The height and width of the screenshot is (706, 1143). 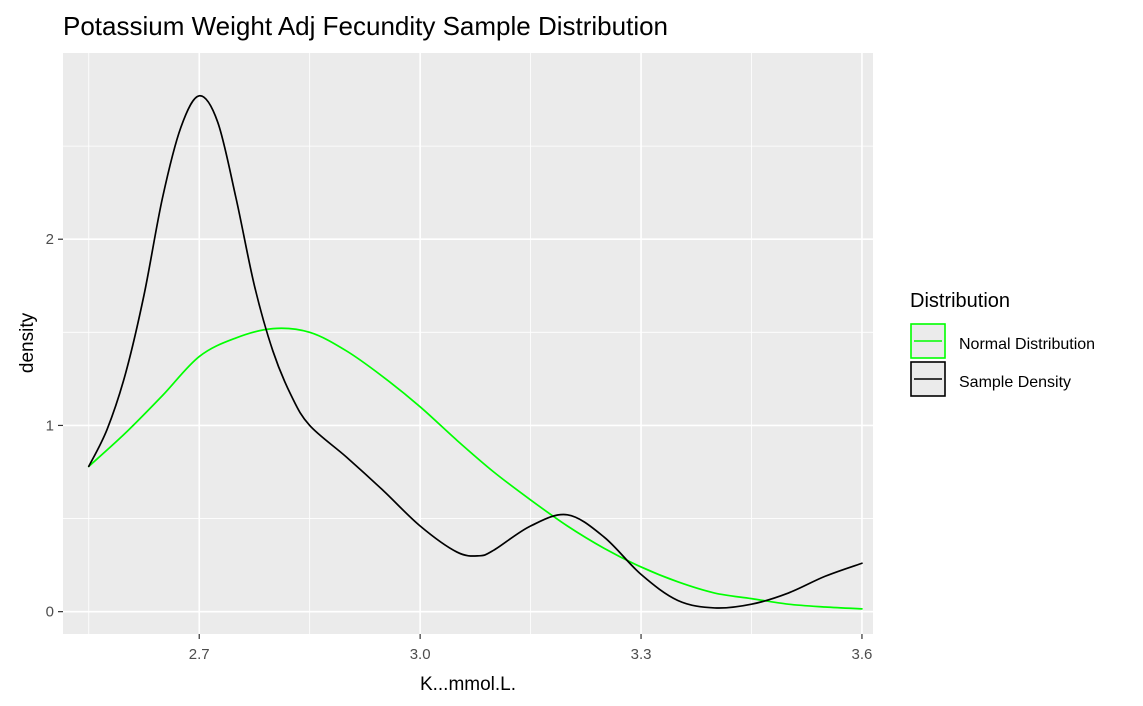 I want to click on y-axis-title: density, so click(x=27, y=342).